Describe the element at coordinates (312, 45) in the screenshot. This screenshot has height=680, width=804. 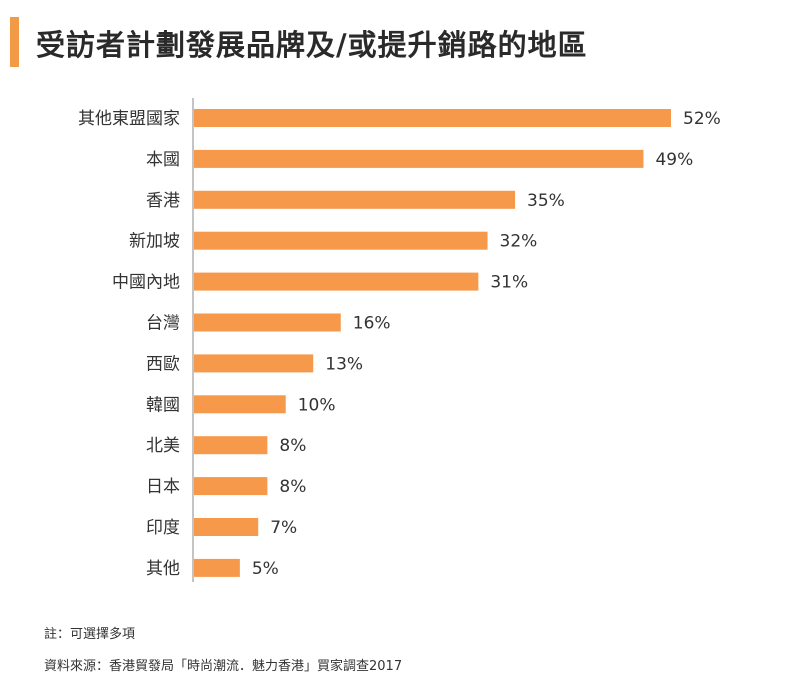
I see `chart-title: 受訪者計劃發展品牌及/或提升銷路的地區` at that location.